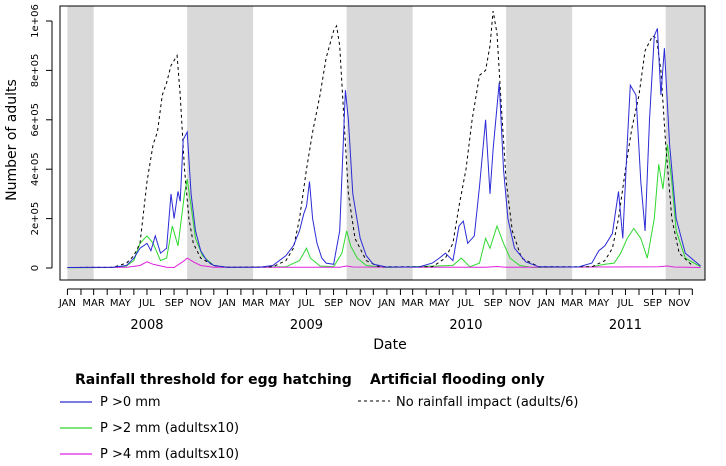 The image size is (726, 466). Describe the element at coordinates (253, 303) in the screenshot. I see `x-tick-label-7: MAR` at that location.